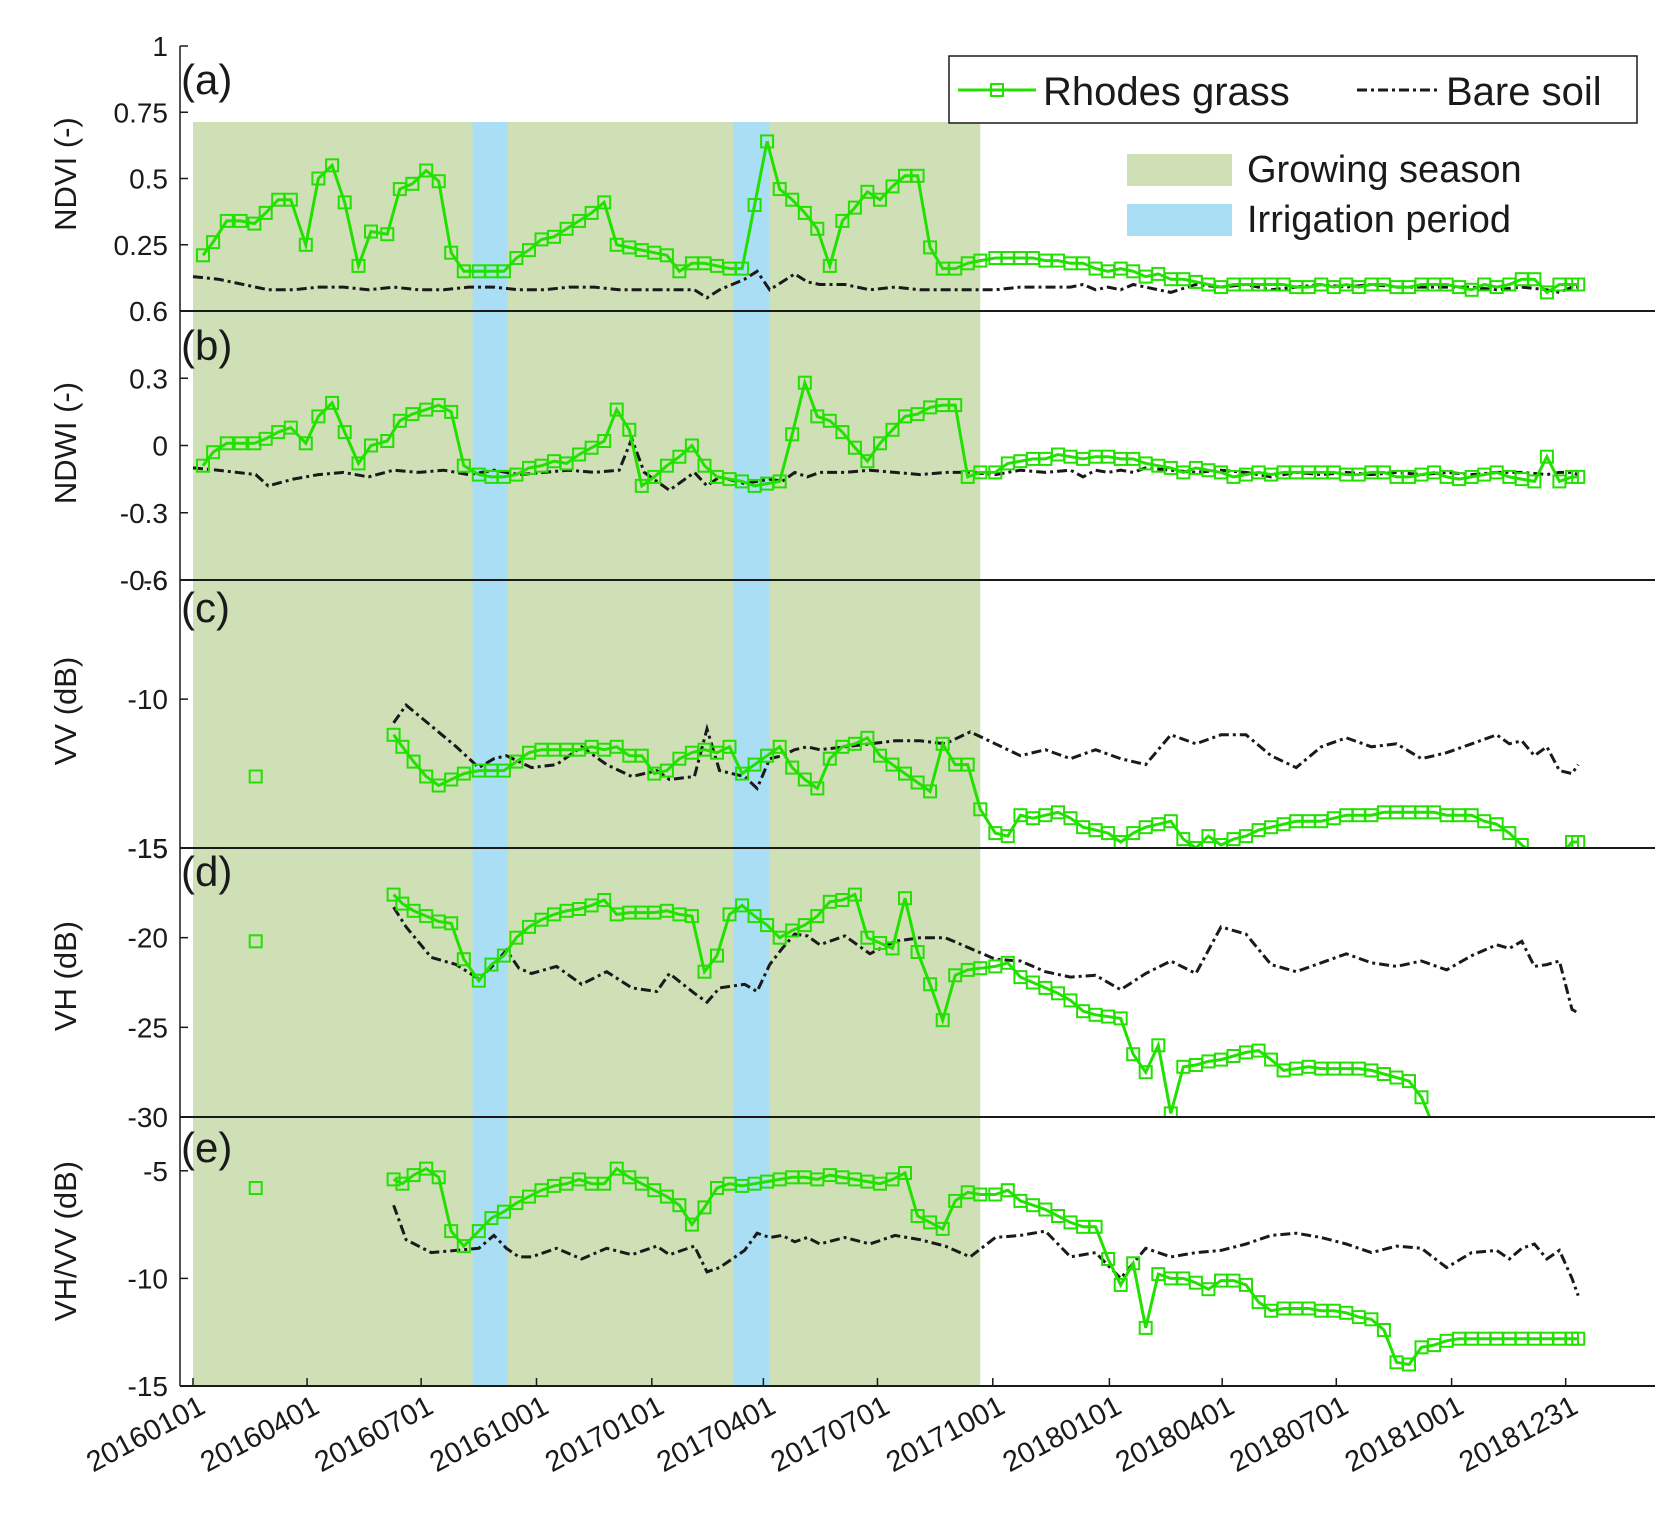 The width and height of the screenshot is (1677, 1523). What do you see at coordinates (1518, 1434) in the screenshot?
I see `xtick-label: 20181231` at bounding box center [1518, 1434].